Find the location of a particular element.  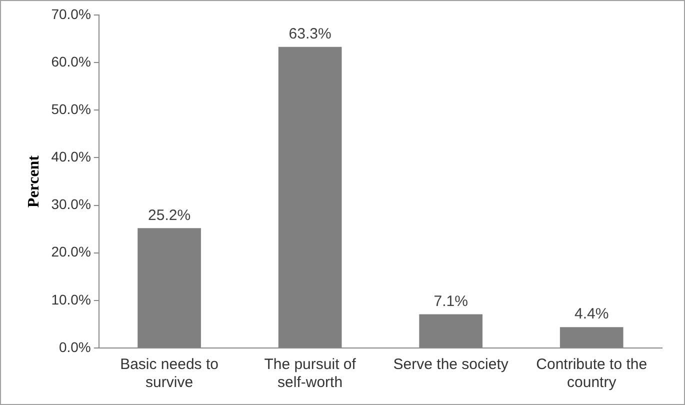

y-tick-label: 10.0% is located at coordinates (71, 299).